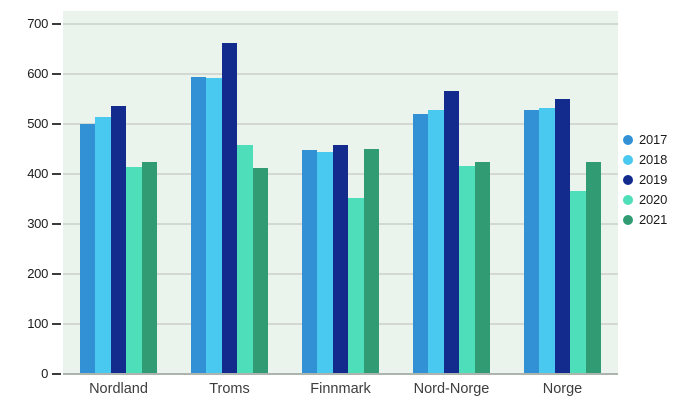  What do you see at coordinates (309, 261) in the screenshot?
I see `bar-finnmark-2017` at bounding box center [309, 261].